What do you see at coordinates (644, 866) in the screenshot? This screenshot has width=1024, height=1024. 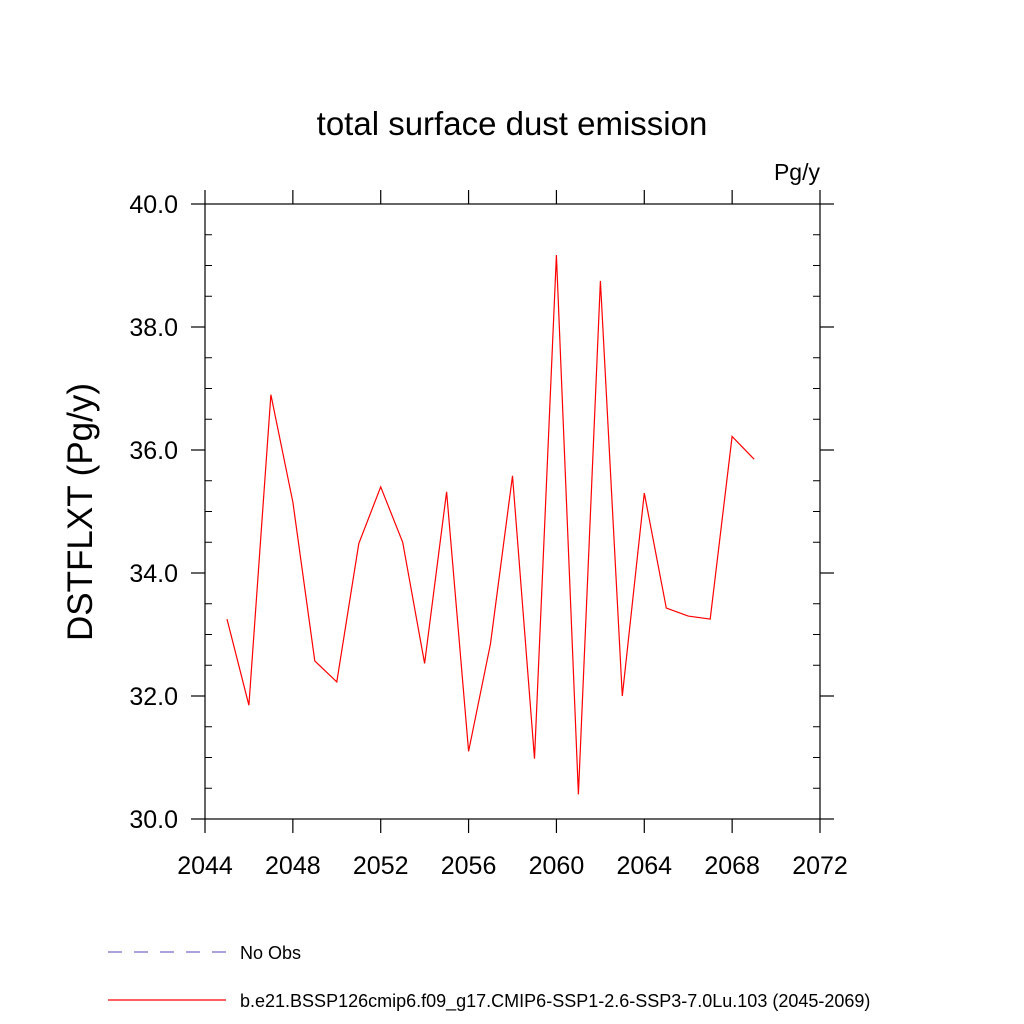 I see `x-tick-label: 2064` at bounding box center [644, 866].